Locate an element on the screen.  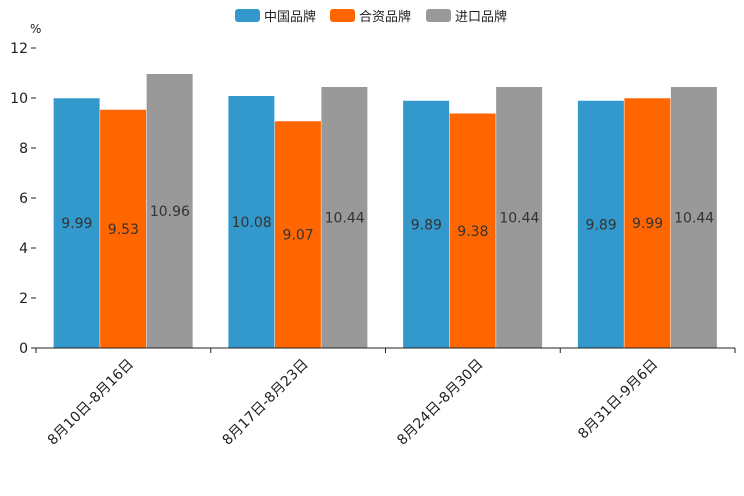
y-axis-unit-label: % is located at coordinates (35, 29).